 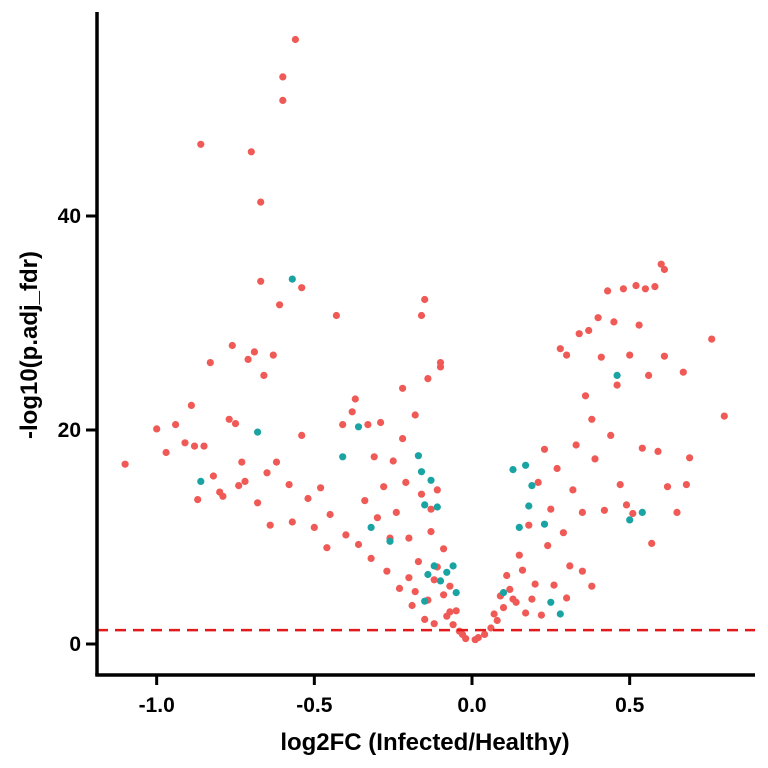 What do you see at coordinates (69, 430) in the screenshot?
I see `y-tick-label: 20` at bounding box center [69, 430].